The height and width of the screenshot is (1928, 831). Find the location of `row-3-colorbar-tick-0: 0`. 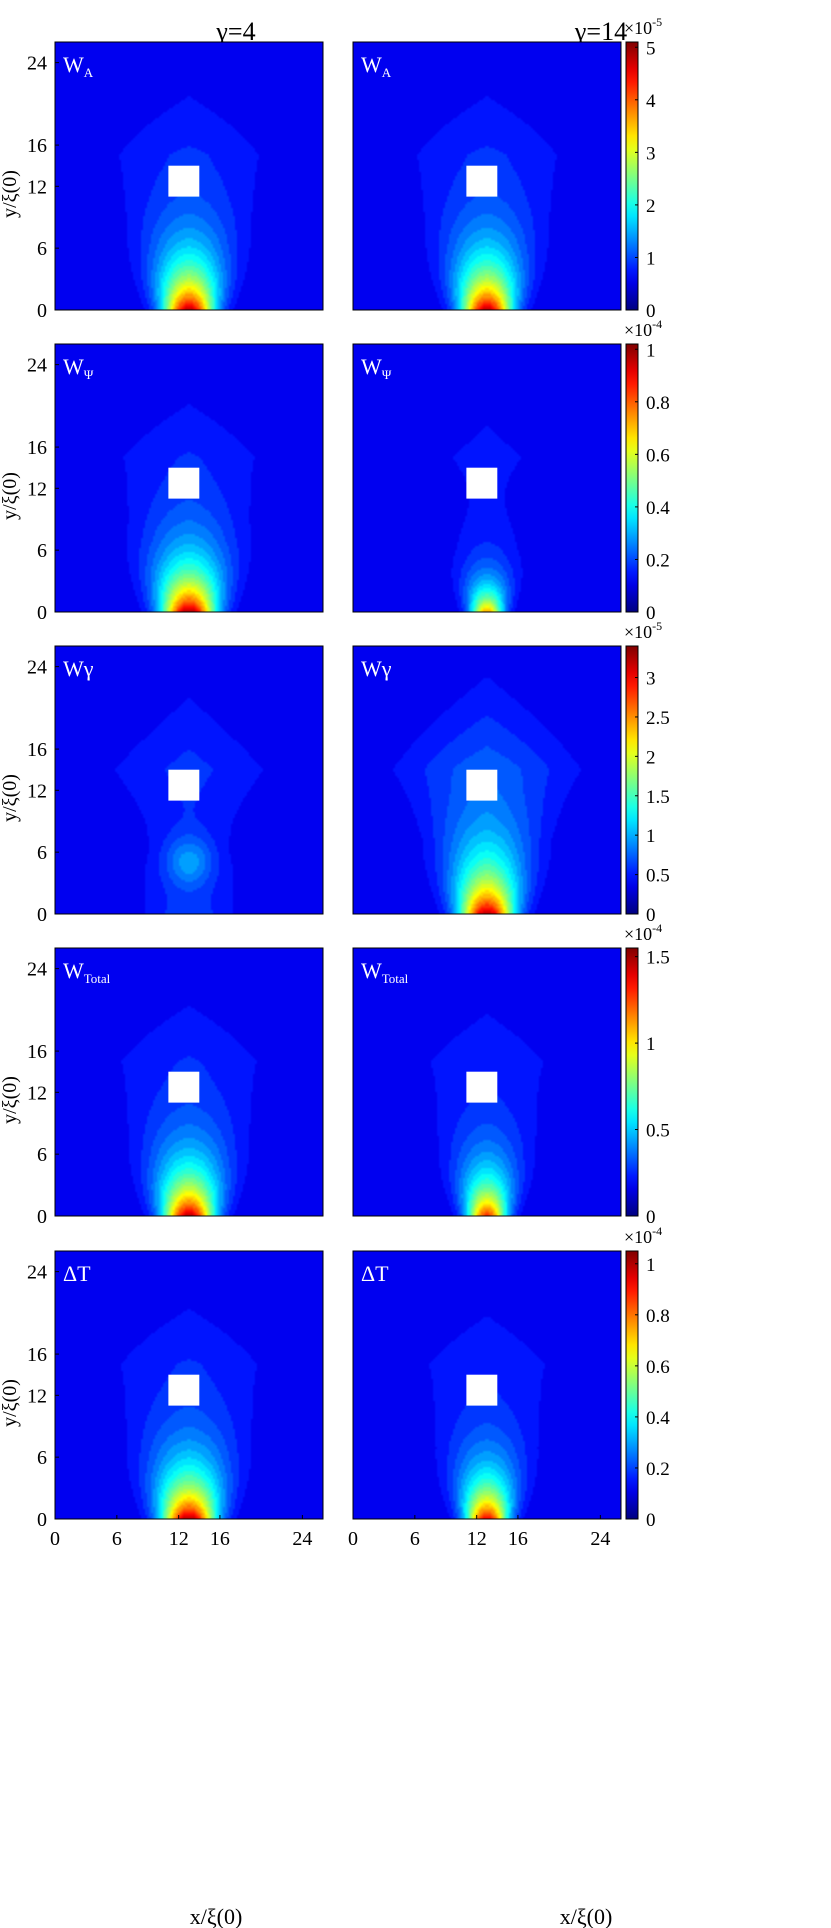

row-3-colorbar-tick-0: 0 is located at coordinates (651, 915).